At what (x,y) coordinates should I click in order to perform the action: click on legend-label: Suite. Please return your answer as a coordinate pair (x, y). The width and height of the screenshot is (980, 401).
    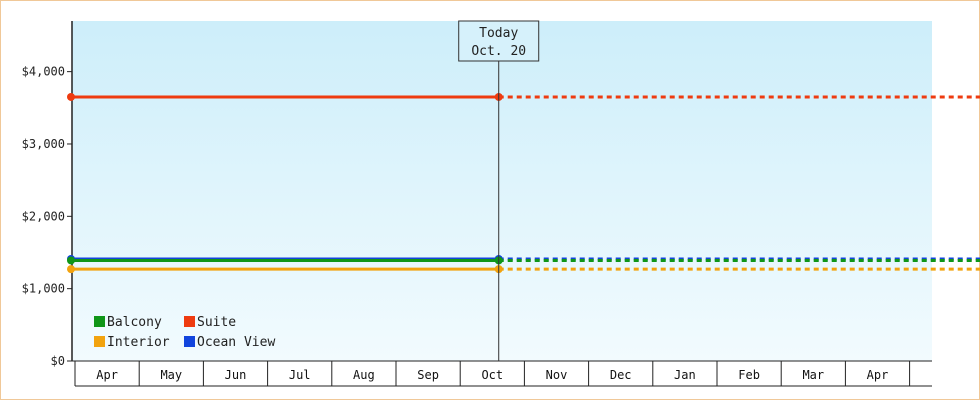
    Looking at the image, I should click on (216, 322).